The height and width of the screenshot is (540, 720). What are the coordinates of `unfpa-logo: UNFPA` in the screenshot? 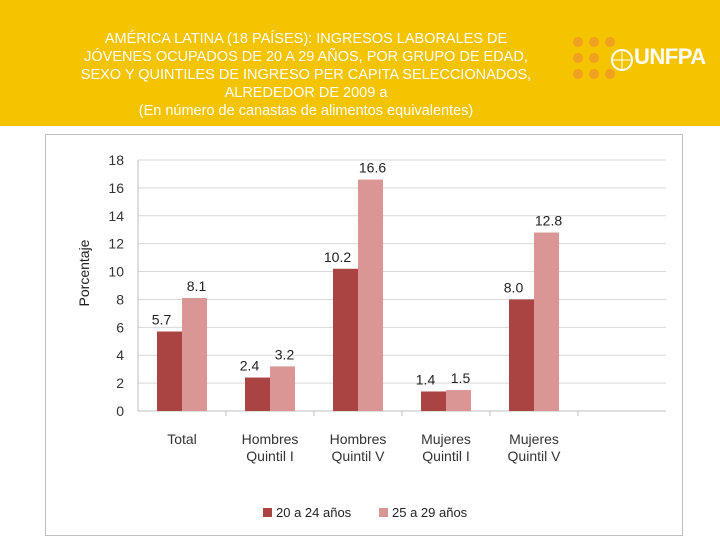 It's located at (645, 62).